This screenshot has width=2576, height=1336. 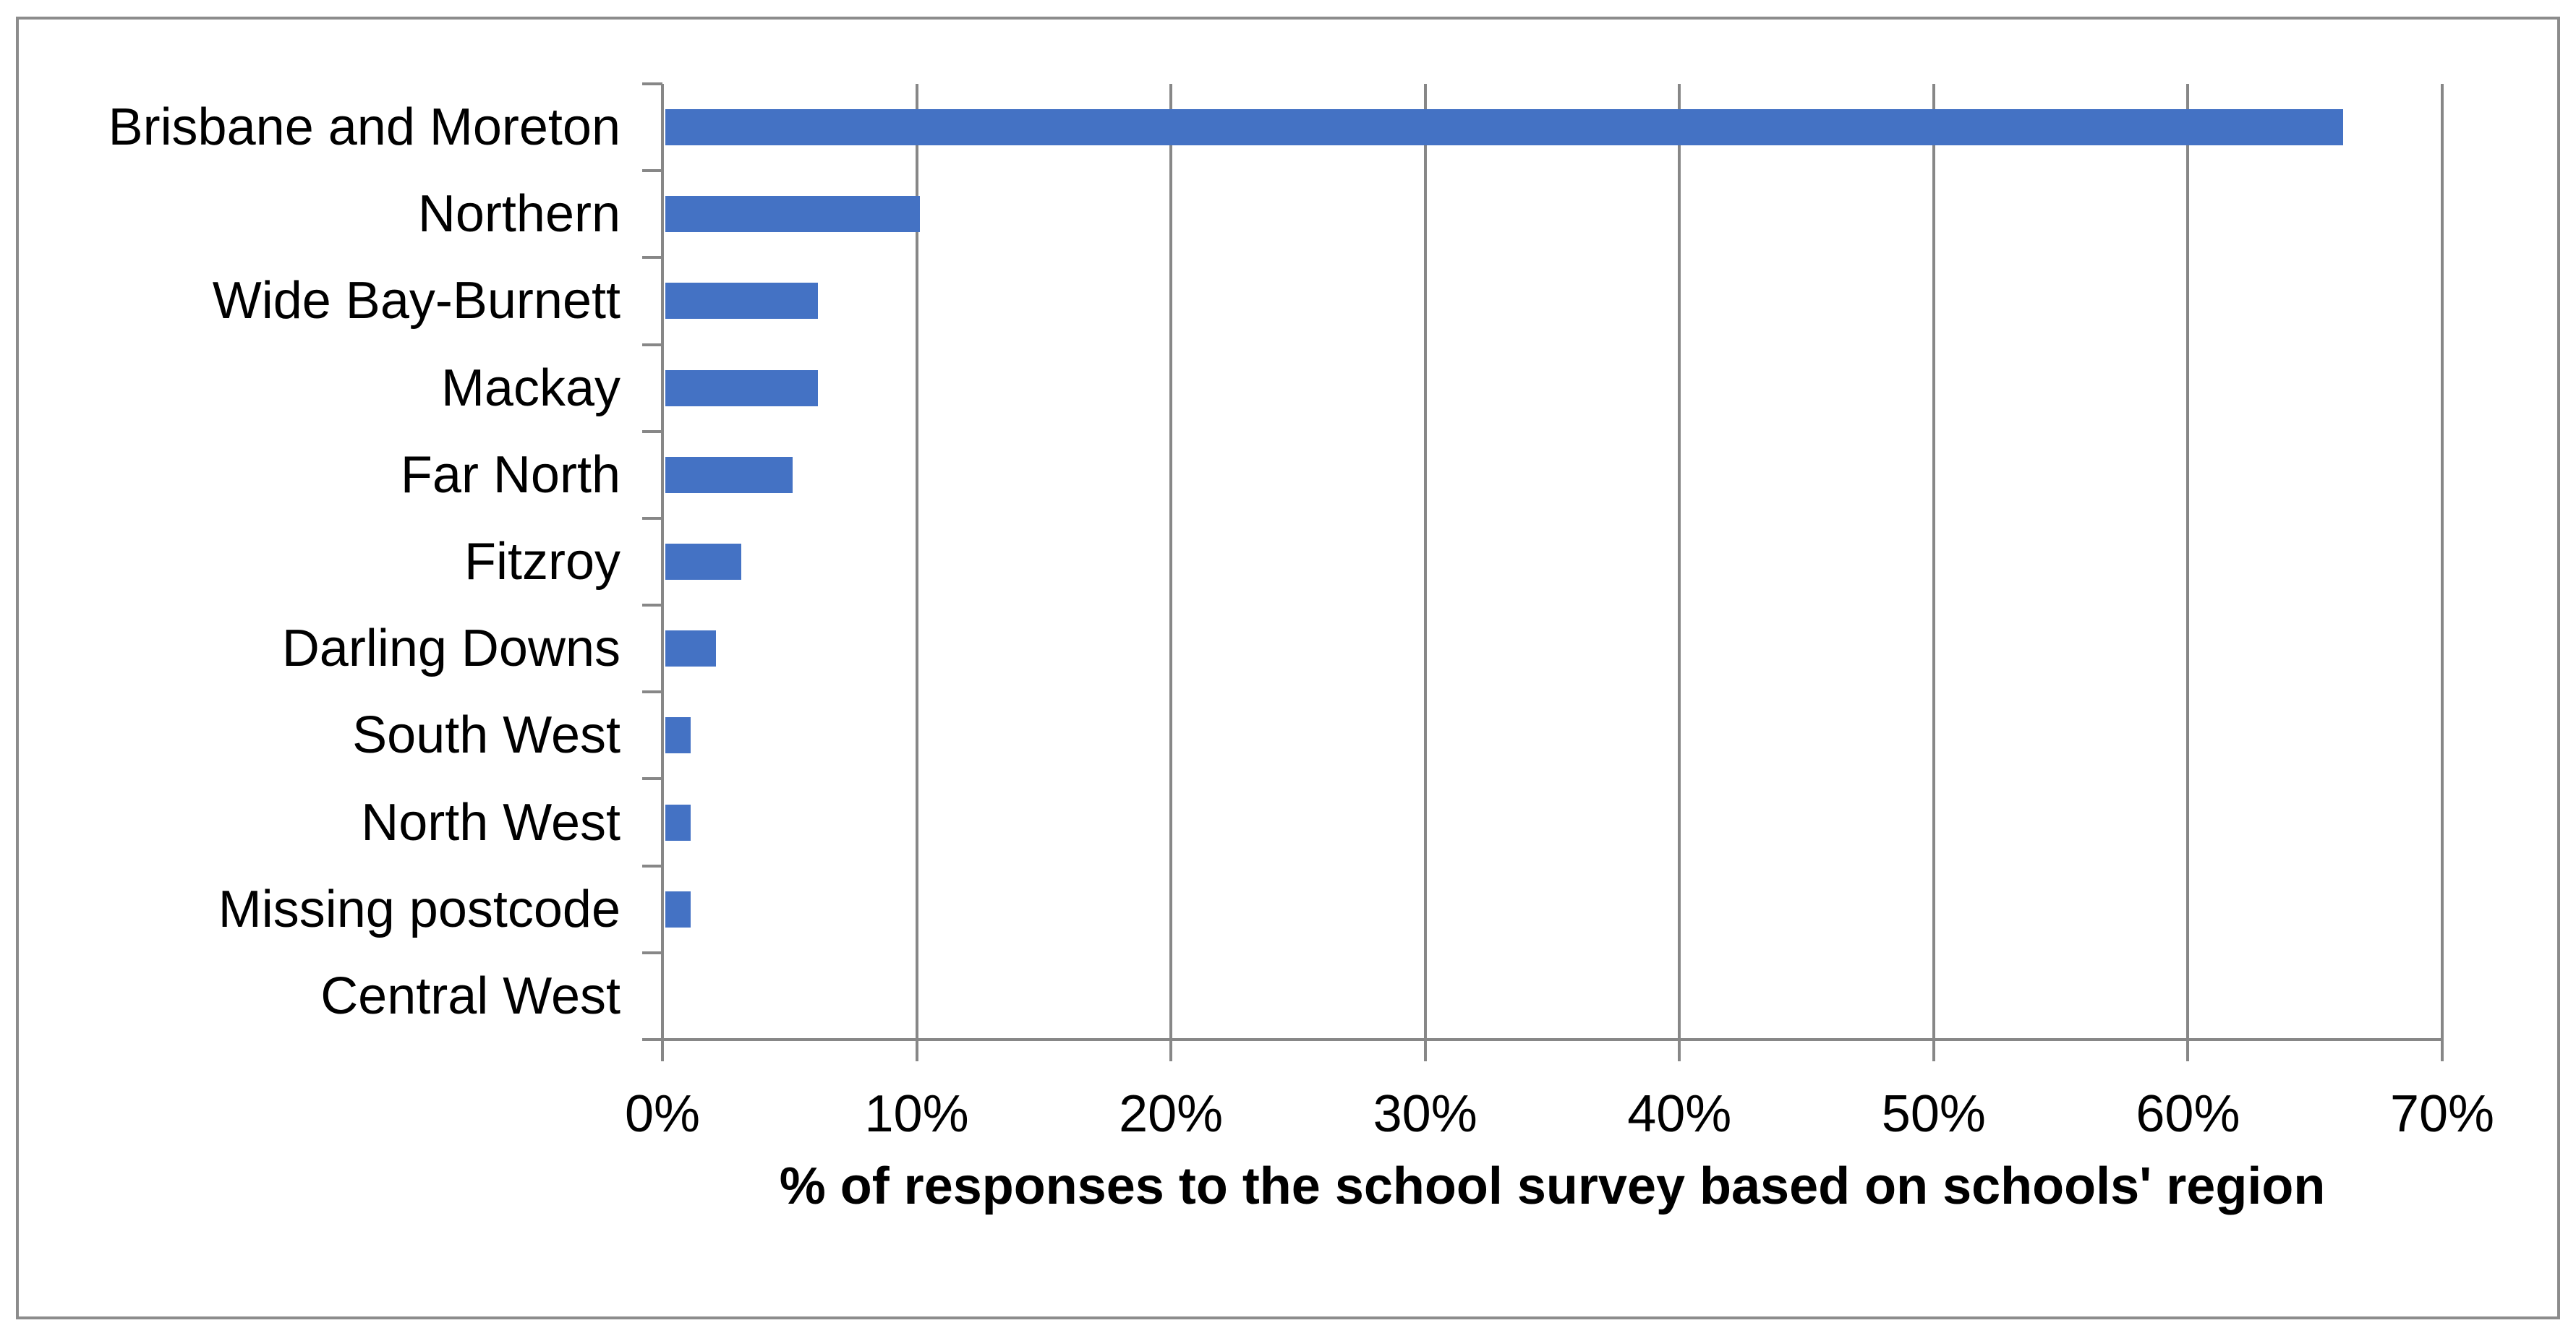 What do you see at coordinates (917, 1114) in the screenshot?
I see `x-tick-label: 10%` at bounding box center [917, 1114].